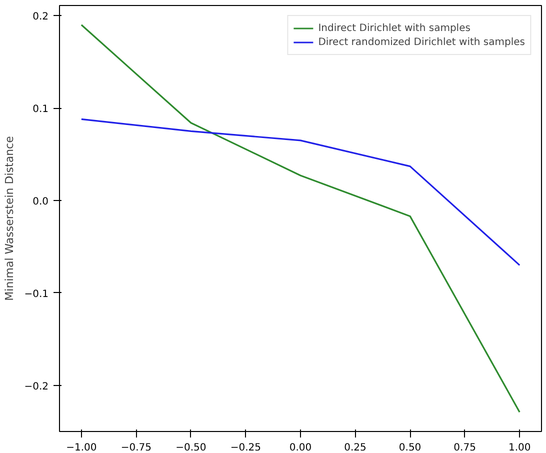 This screenshot has width=546, height=453. Describe the element at coordinates (9, 218) in the screenshot. I see `y-axis-title: Minimal Wasserstein Distance` at that location.